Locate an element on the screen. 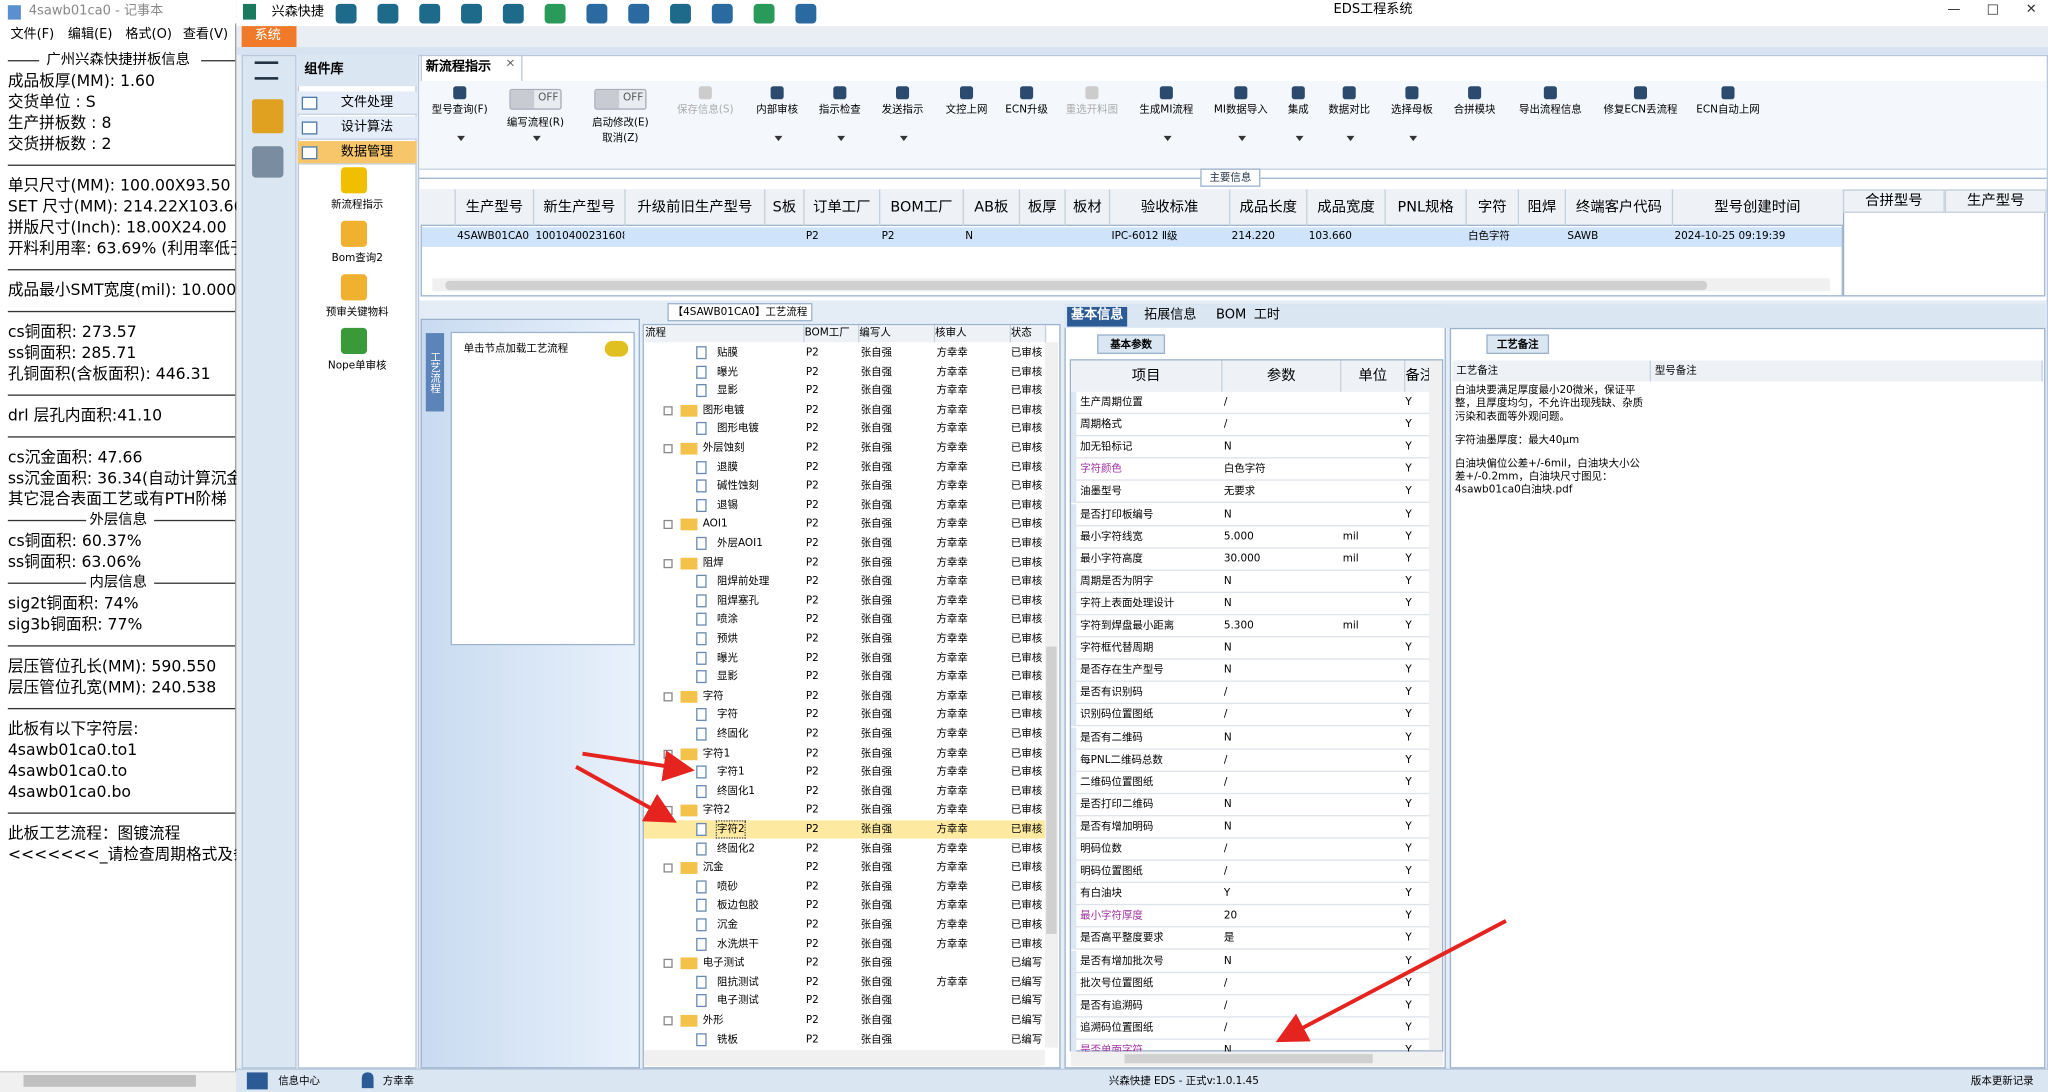  toolbar-button: 修复ECN丢流程 is located at coordinates (1640, 109).